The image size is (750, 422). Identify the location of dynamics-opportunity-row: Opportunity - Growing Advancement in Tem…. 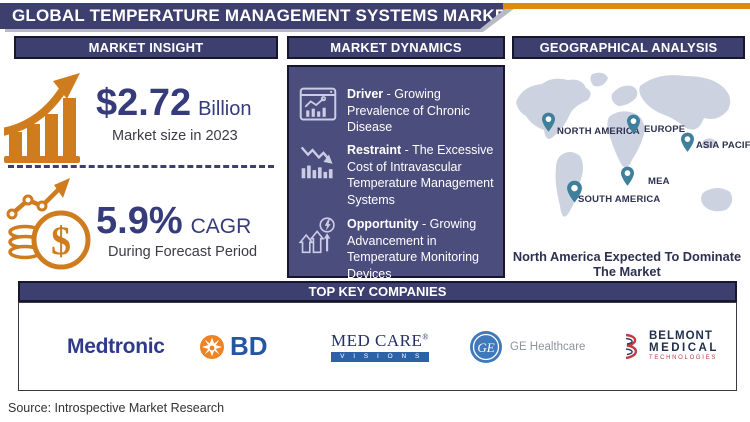
(398, 247).